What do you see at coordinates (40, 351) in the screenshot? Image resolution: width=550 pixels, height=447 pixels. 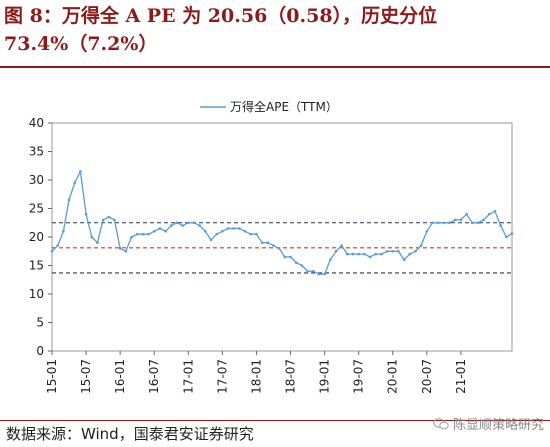 I see `y-tick-label: 0` at bounding box center [40, 351].